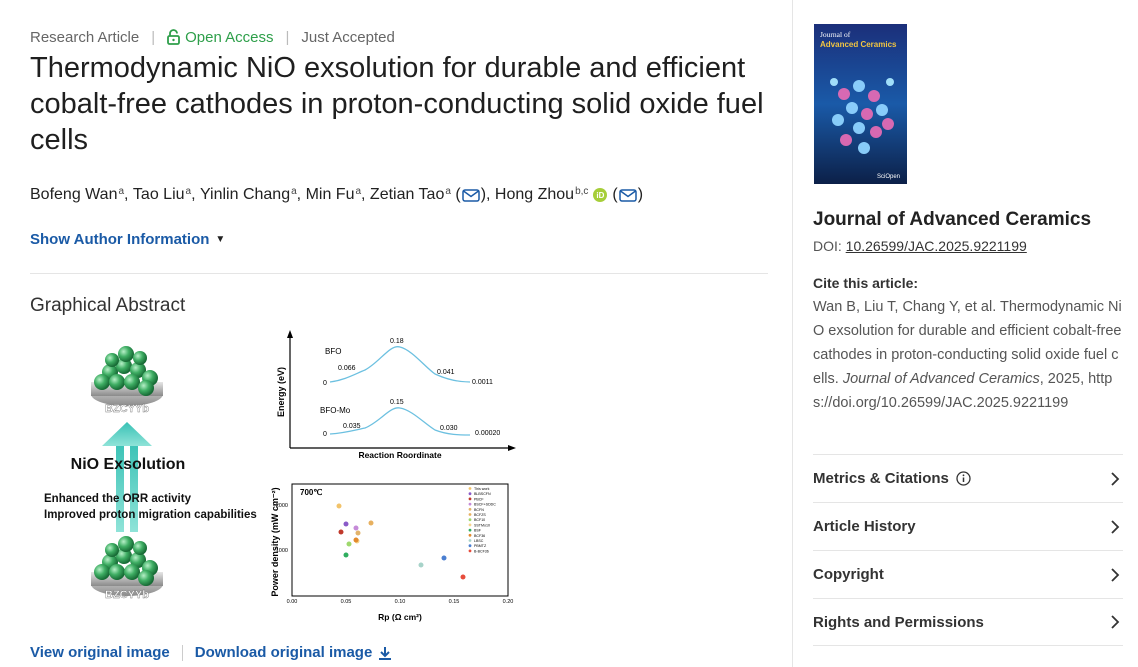 The image size is (1138, 667). I want to click on download-link-label: Download original image, so click(283, 652).